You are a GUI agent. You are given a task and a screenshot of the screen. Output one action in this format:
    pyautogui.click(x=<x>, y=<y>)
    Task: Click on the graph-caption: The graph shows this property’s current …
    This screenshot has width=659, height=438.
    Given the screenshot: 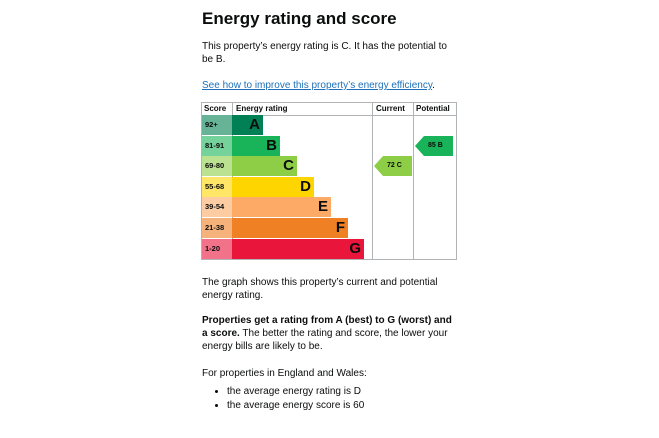 What is the action you would take?
    pyautogui.click(x=320, y=289)
    